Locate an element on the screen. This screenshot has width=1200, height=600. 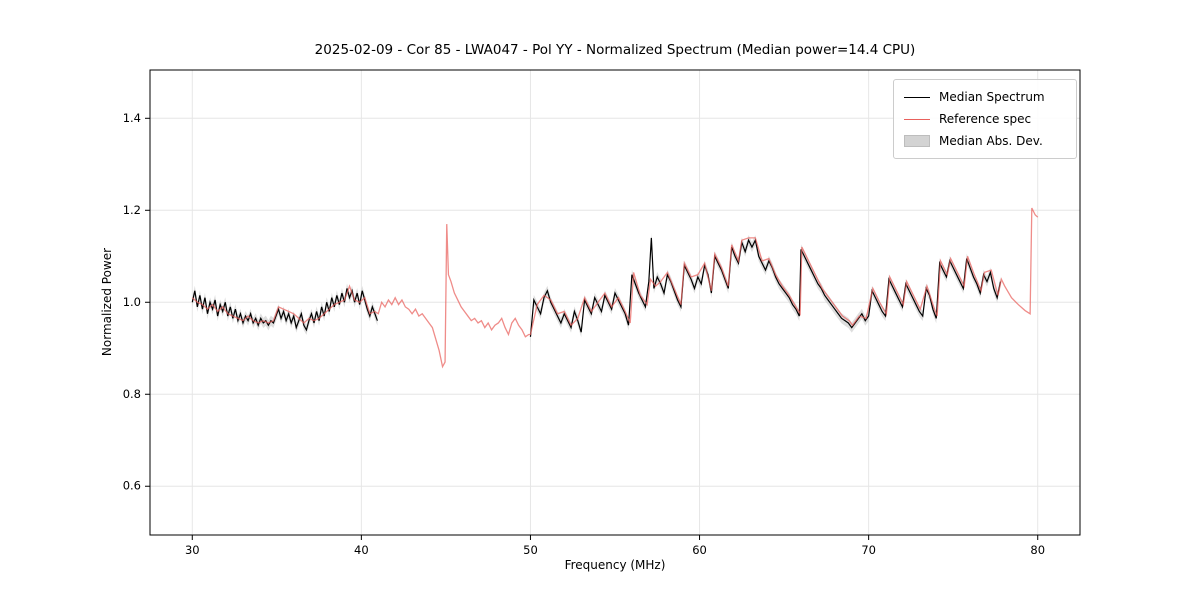
median-abs-dev-patch-swatch is located at coordinates (917, 141).